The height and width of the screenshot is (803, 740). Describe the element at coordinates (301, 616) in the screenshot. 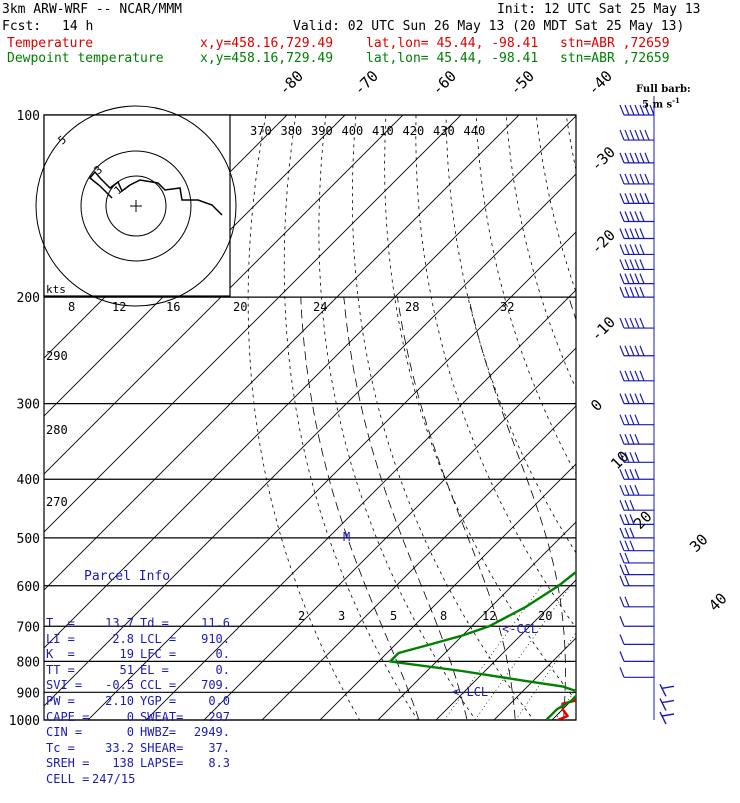

I see `mixing-ratio-label: 2` at that location.